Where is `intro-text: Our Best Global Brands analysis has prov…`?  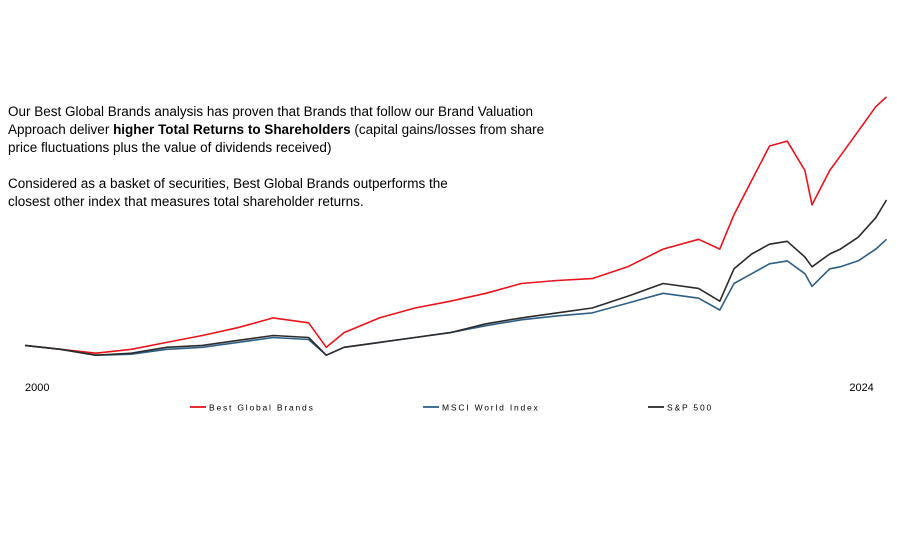
intro-text: Our Best Global Brands analysis has prov… is located at coordinates (271, 120).